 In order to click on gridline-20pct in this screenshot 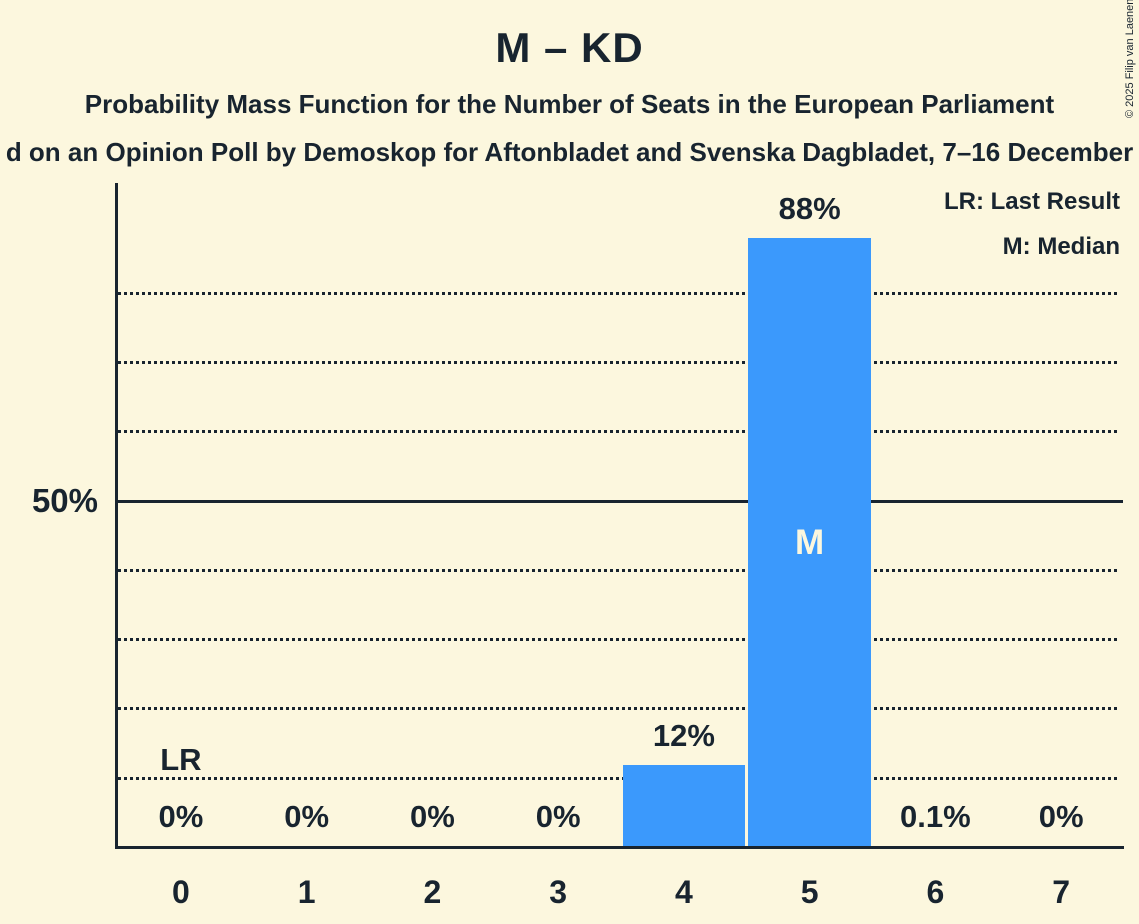, I will do `click(617, 709)`.